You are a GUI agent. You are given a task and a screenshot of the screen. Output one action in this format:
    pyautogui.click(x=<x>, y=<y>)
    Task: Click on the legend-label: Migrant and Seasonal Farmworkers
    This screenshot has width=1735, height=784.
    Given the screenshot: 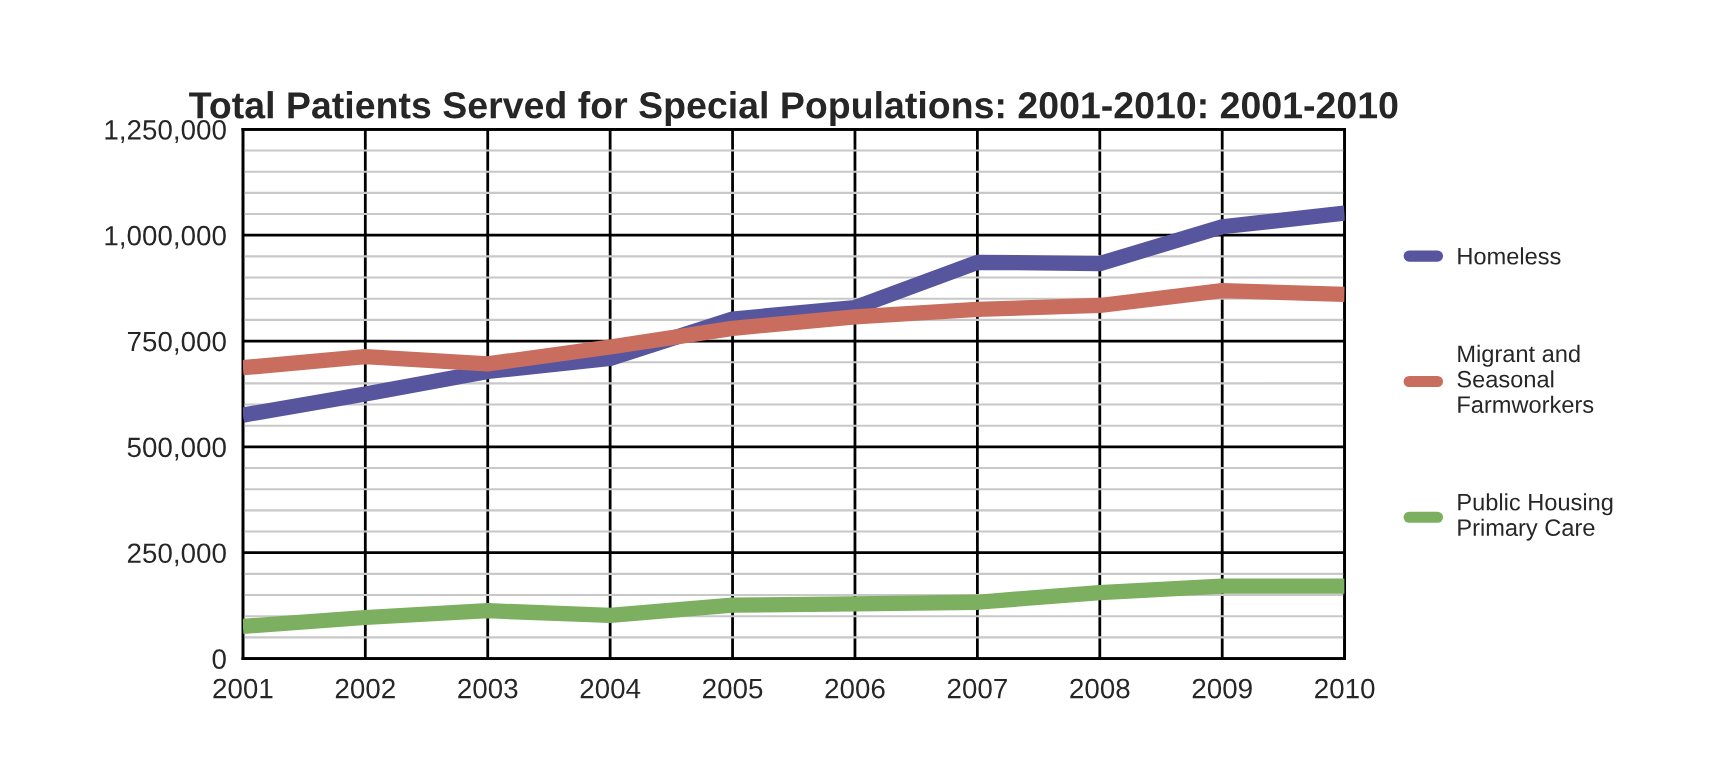 What is the action you would take?
    pyautogui.click(x=1525, y=379)
    